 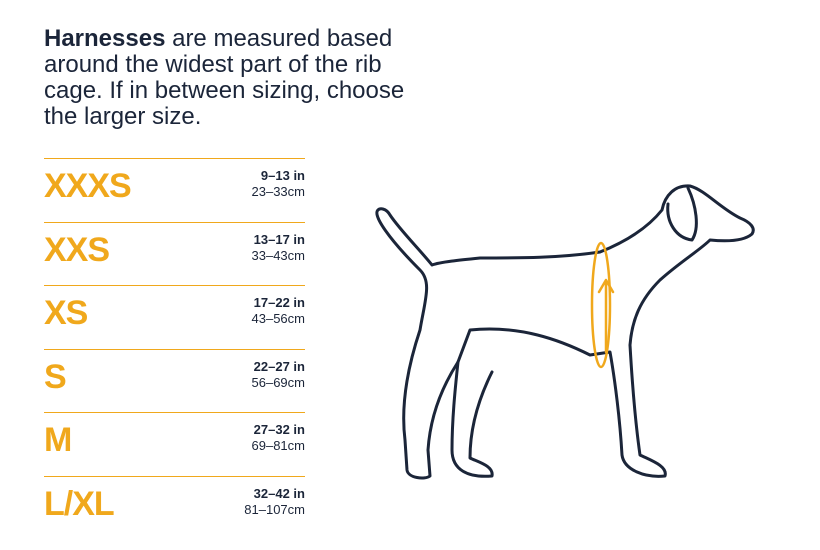 What do you see at coordinates (282, 175) in the screenshot?
I see `size-inches: 9–13 in` at bounding box center [282, 175].